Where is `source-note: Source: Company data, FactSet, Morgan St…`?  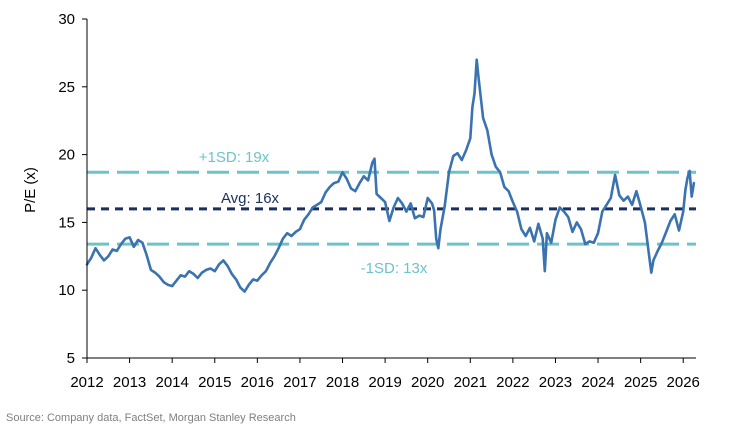 source-note: Source: Company data, FactSet, Morgan St… is located at coordinates (151, 418).